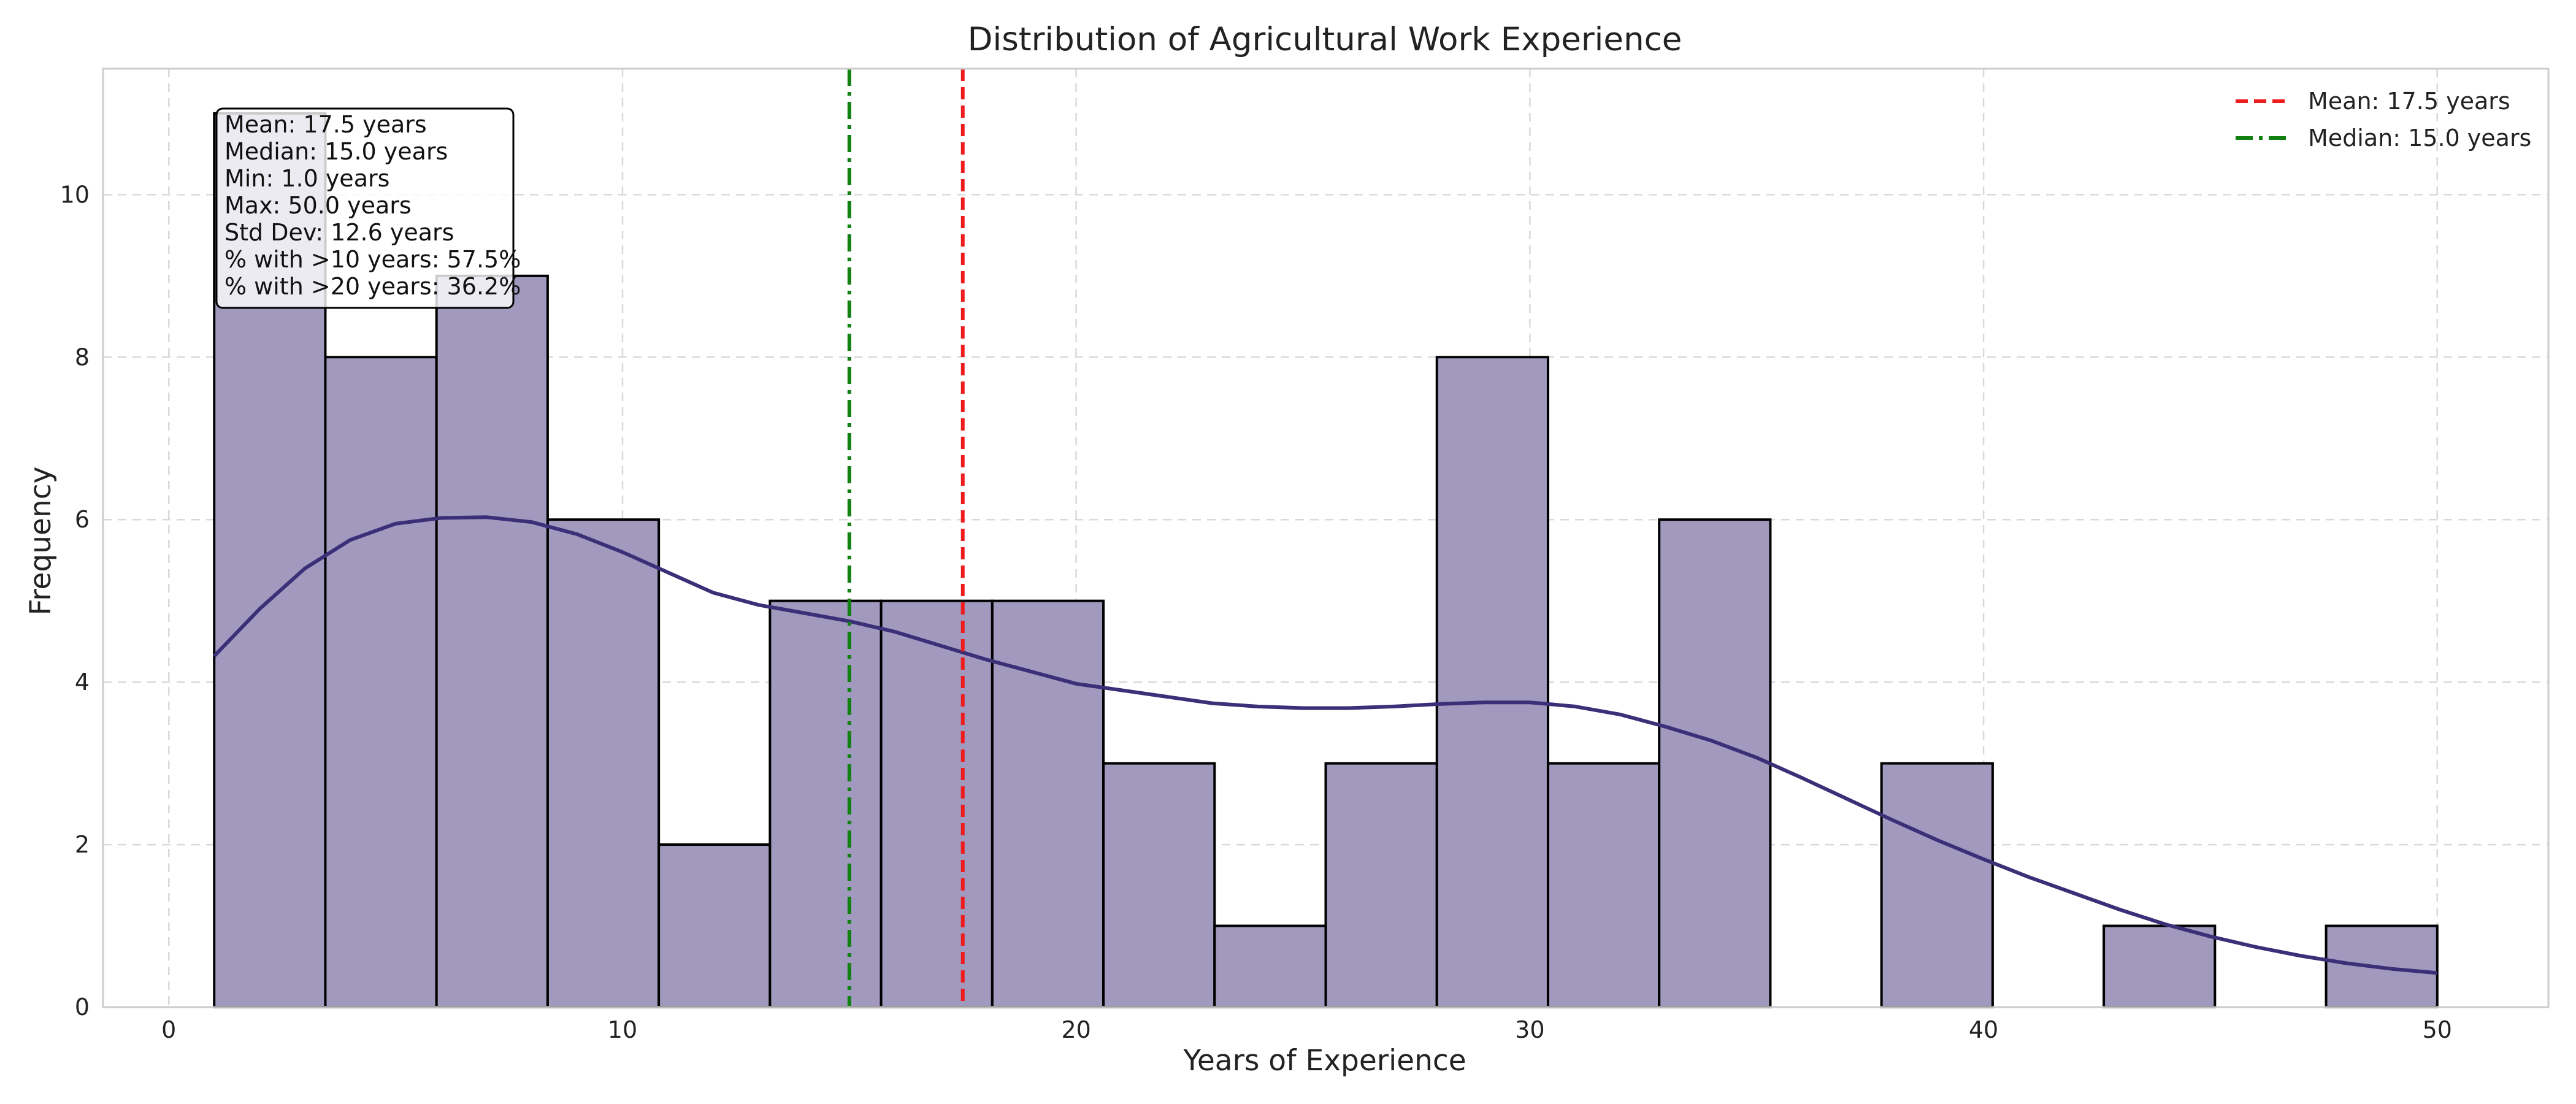 This screenshot has height=1104, width=2576. I want to click on stats-line: % with >20 years: 36.2%, so click(372, 286).